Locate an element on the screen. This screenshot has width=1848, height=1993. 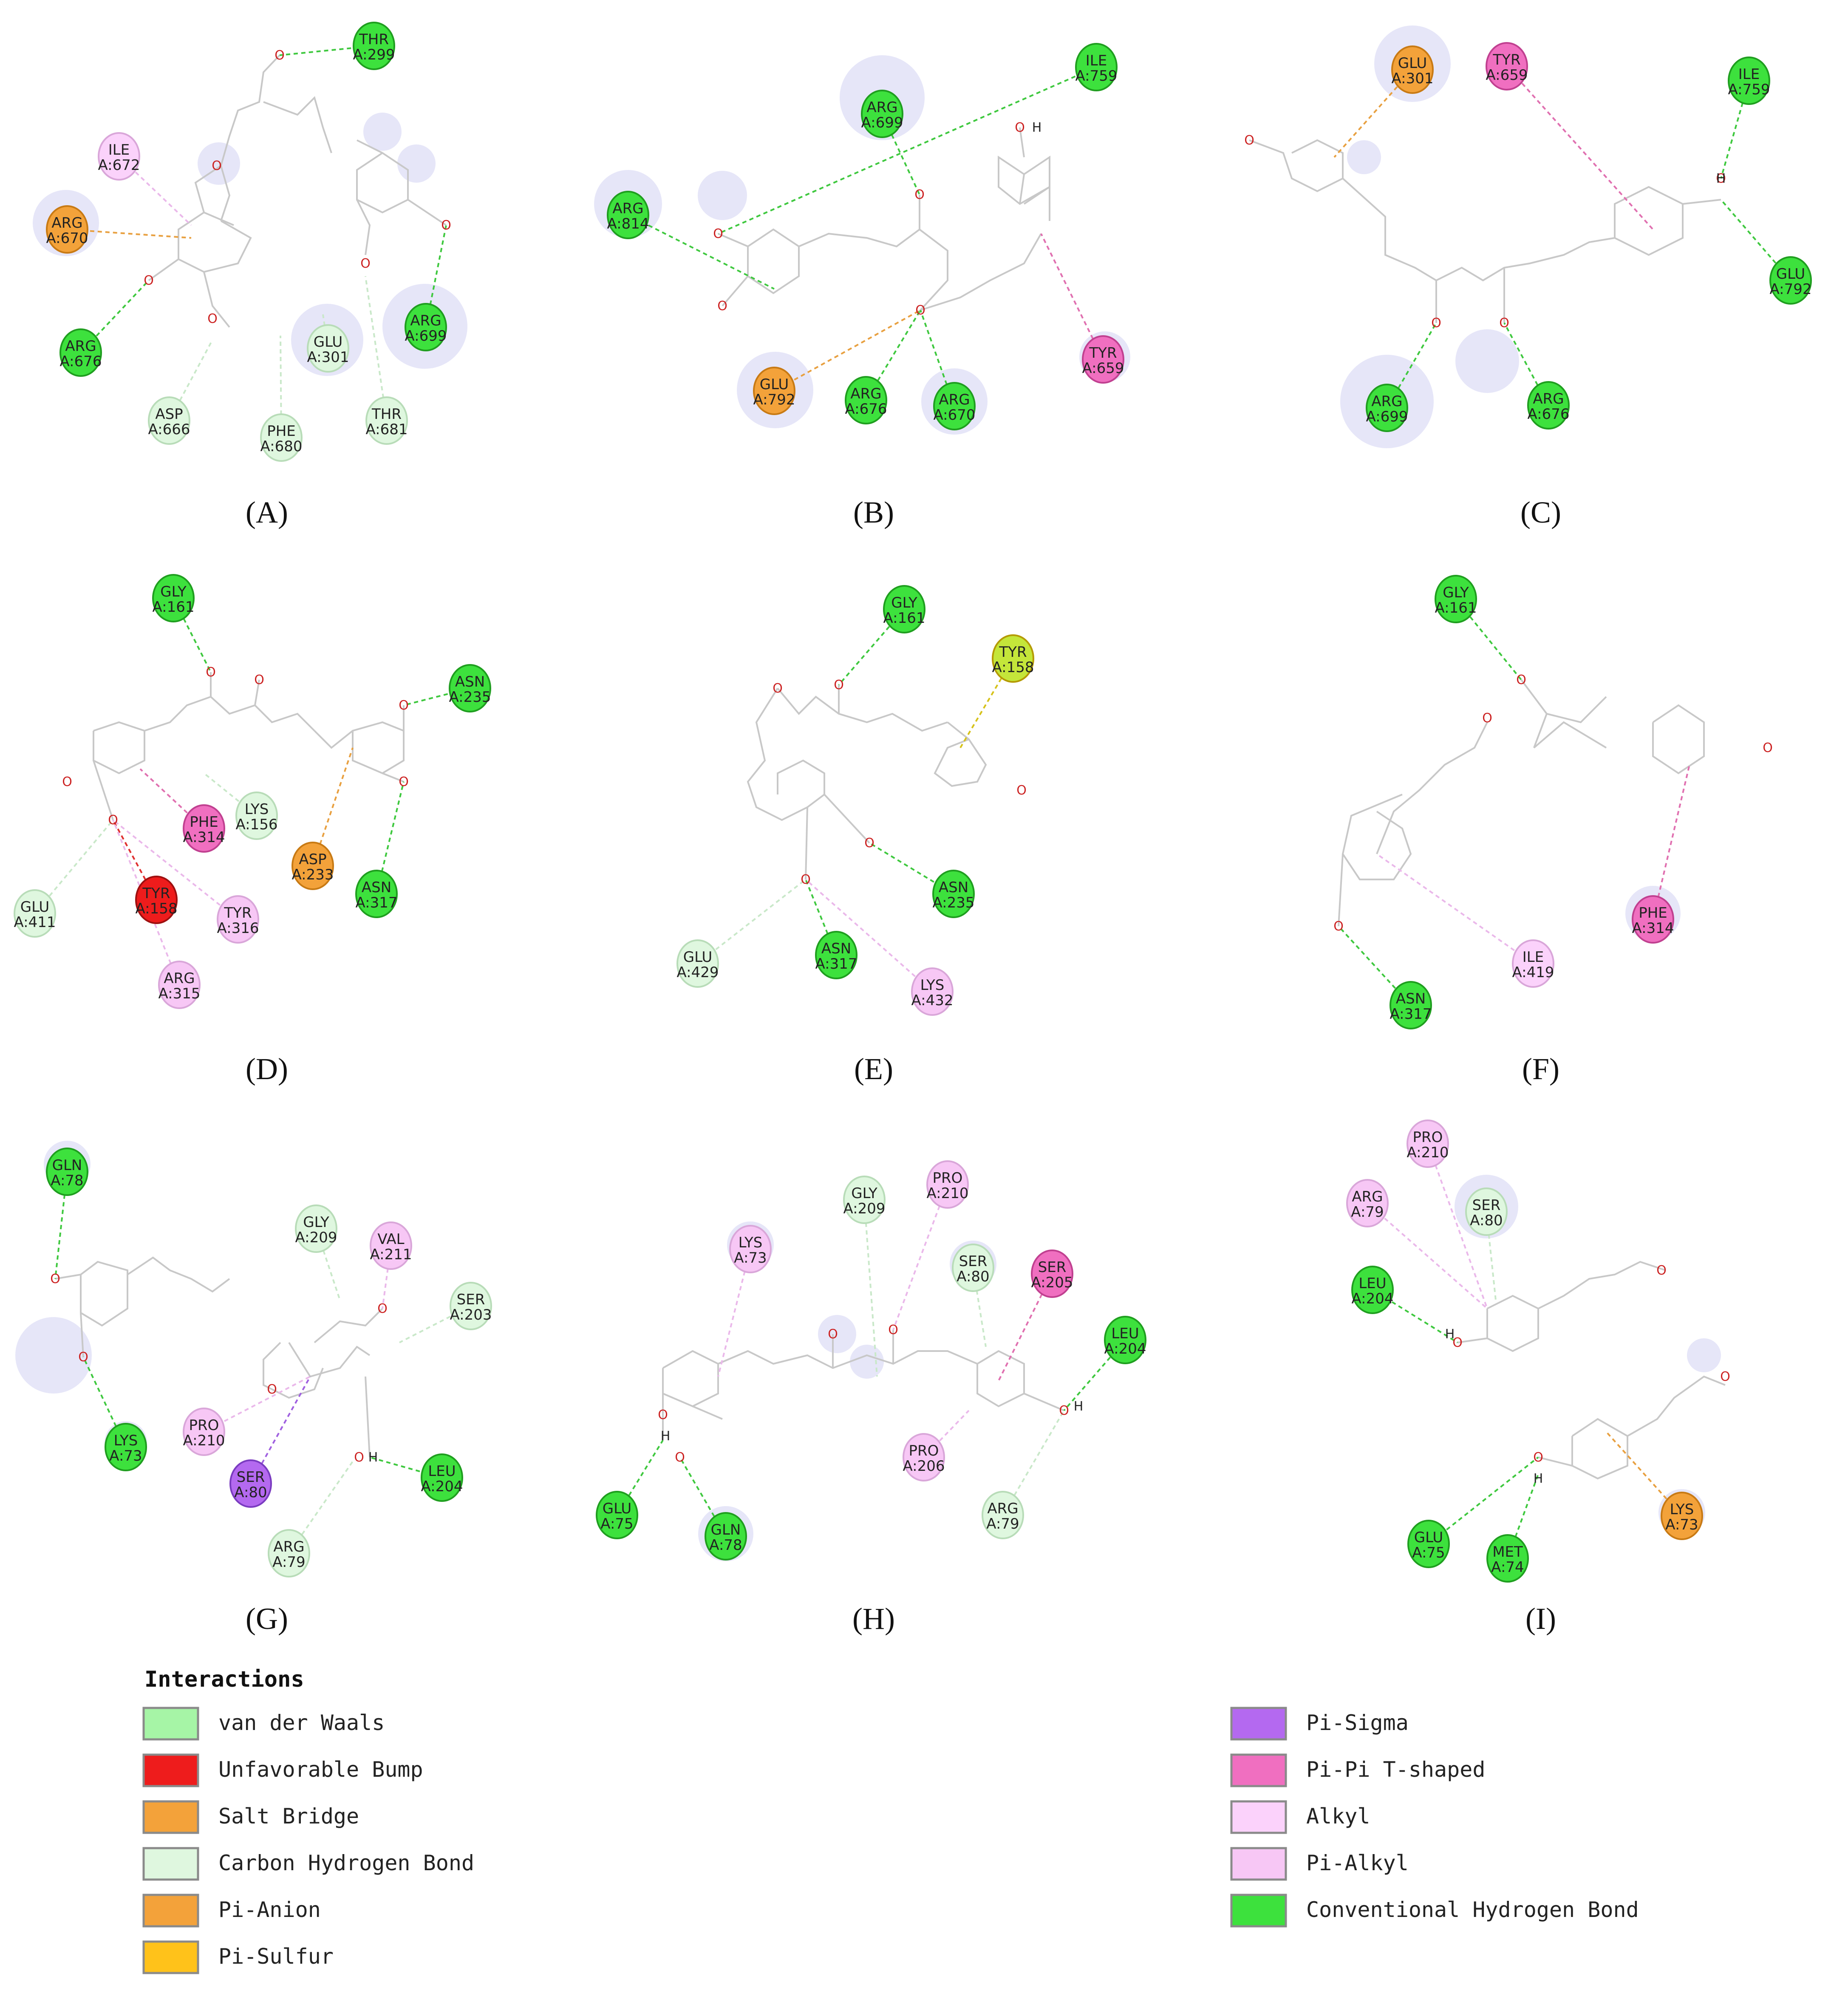
residue-id: A:419 is located at coordinates (1533, 972).